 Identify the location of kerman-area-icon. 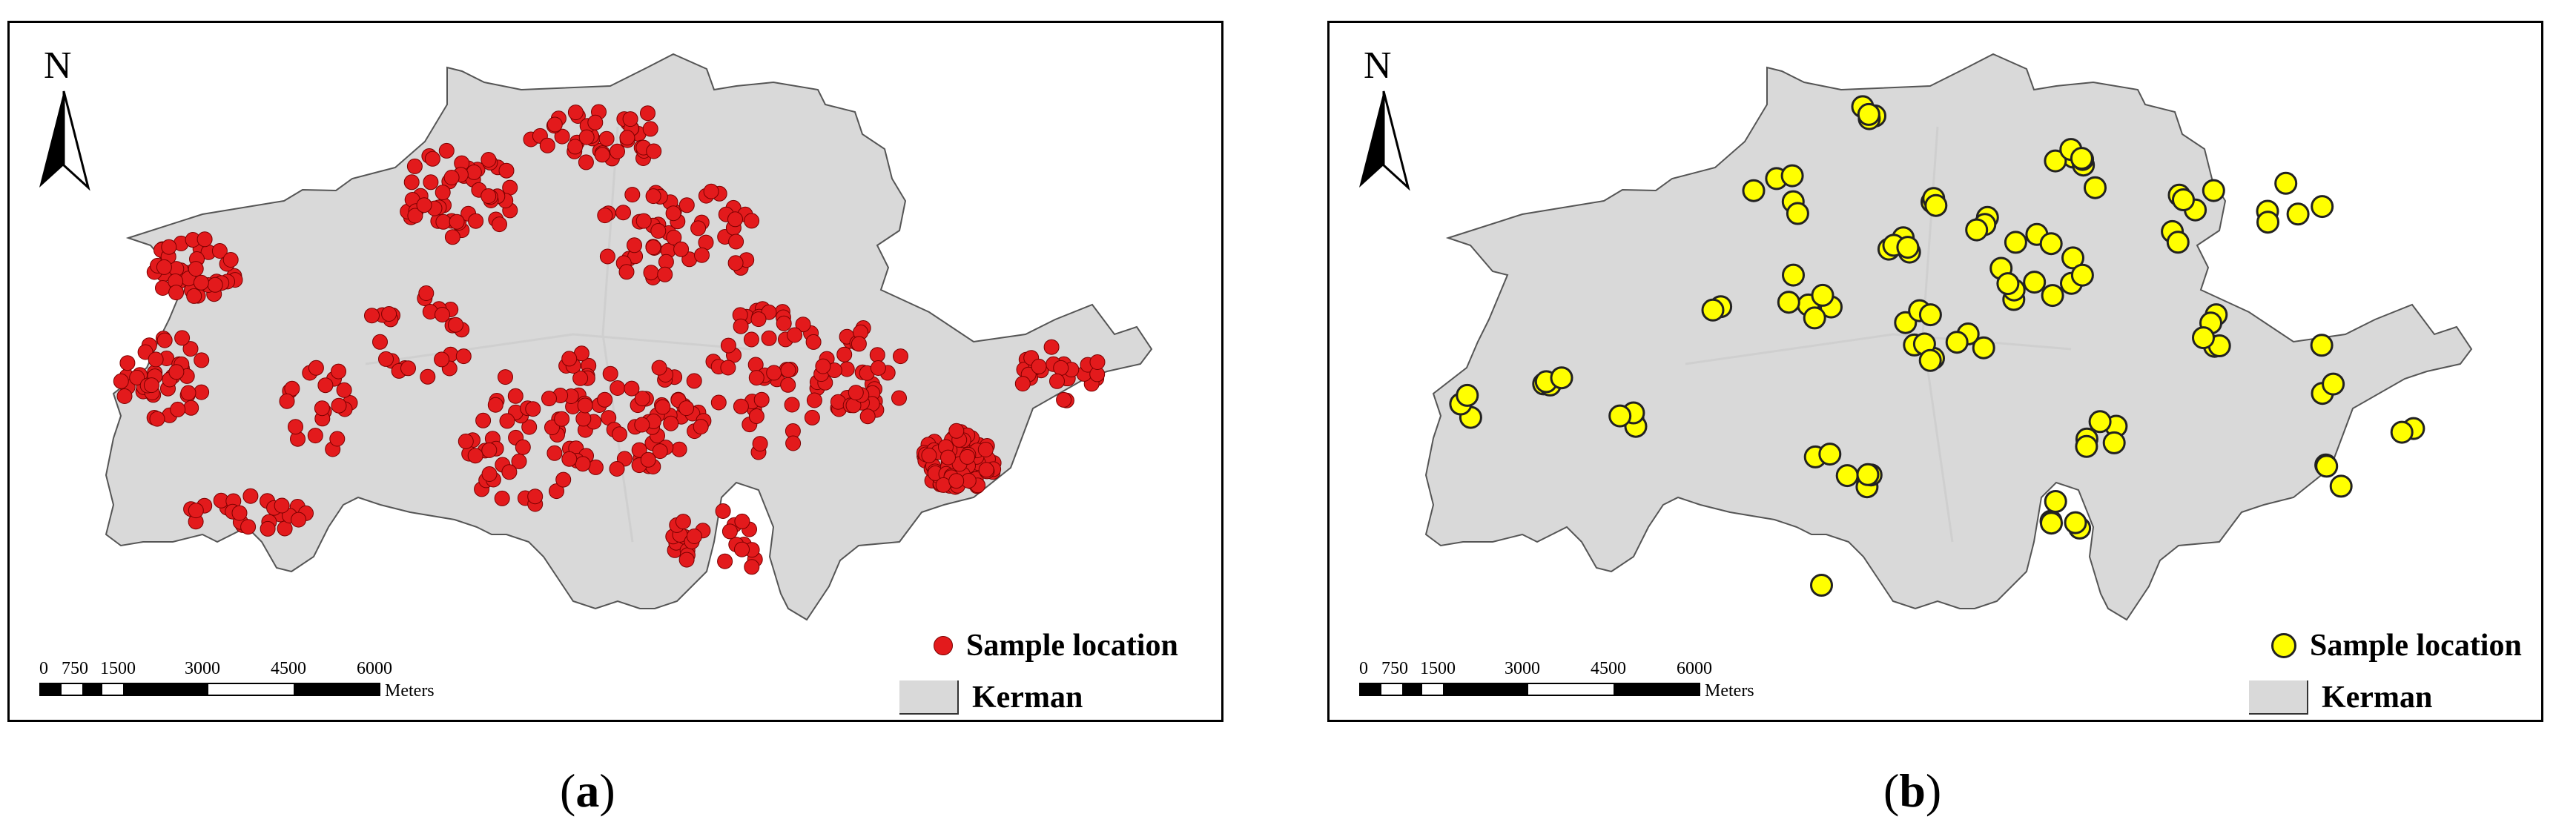
(2278, 697).